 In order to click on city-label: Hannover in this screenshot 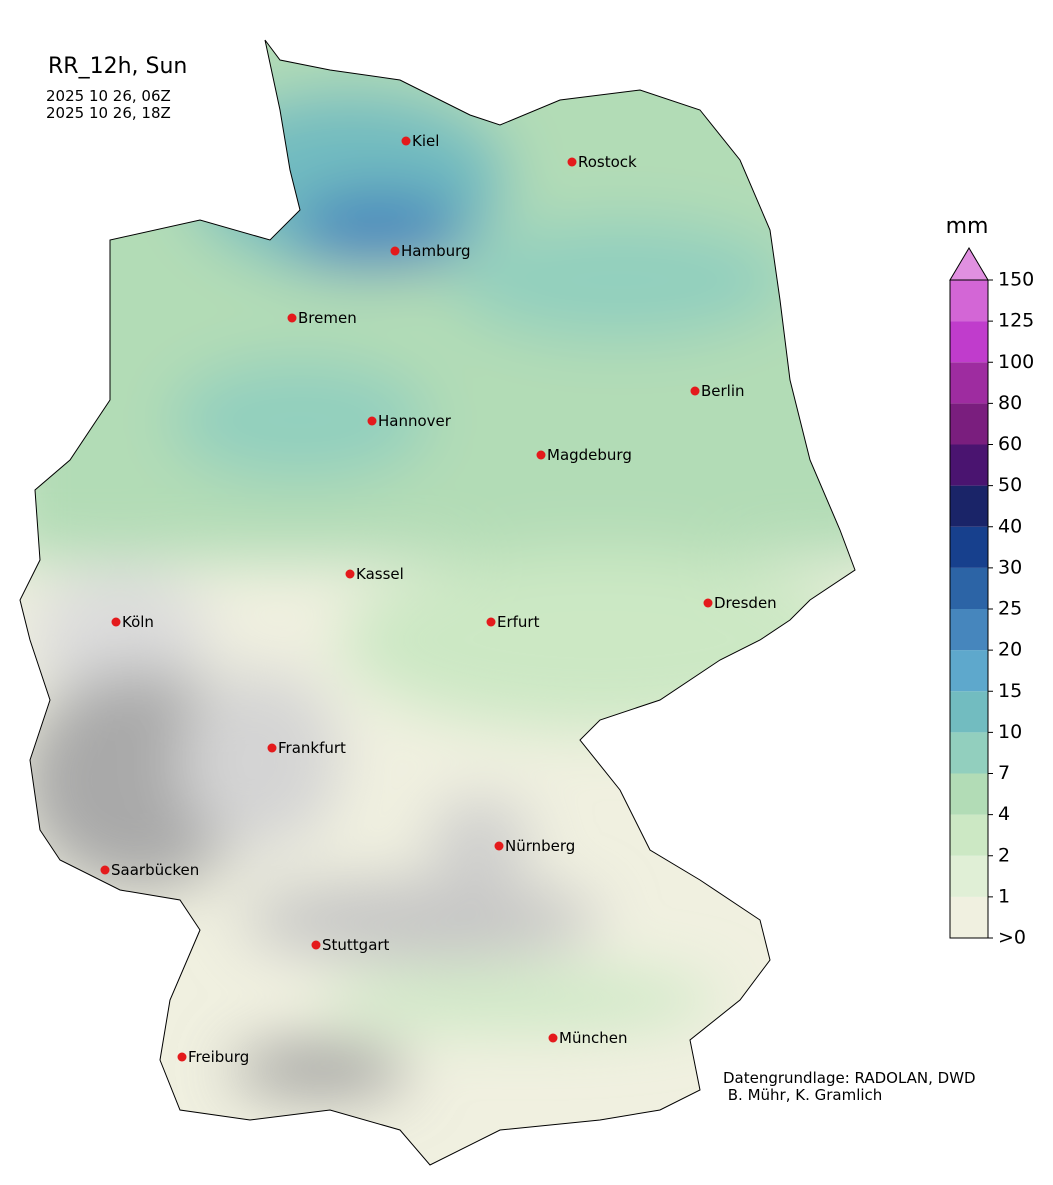, I will do `click(415, 421)`.